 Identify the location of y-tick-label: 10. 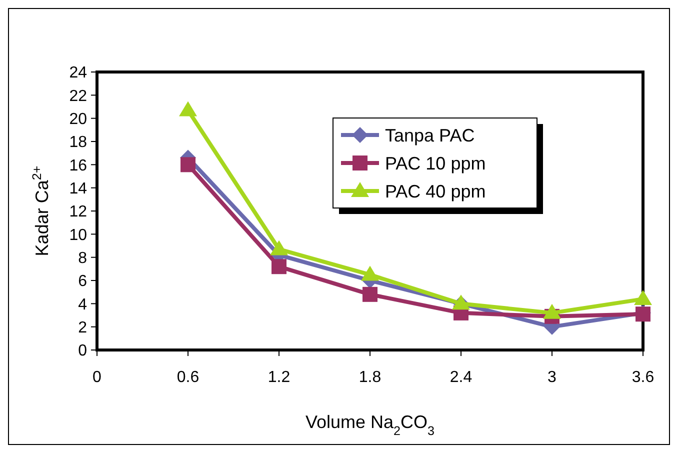
(78, 235).